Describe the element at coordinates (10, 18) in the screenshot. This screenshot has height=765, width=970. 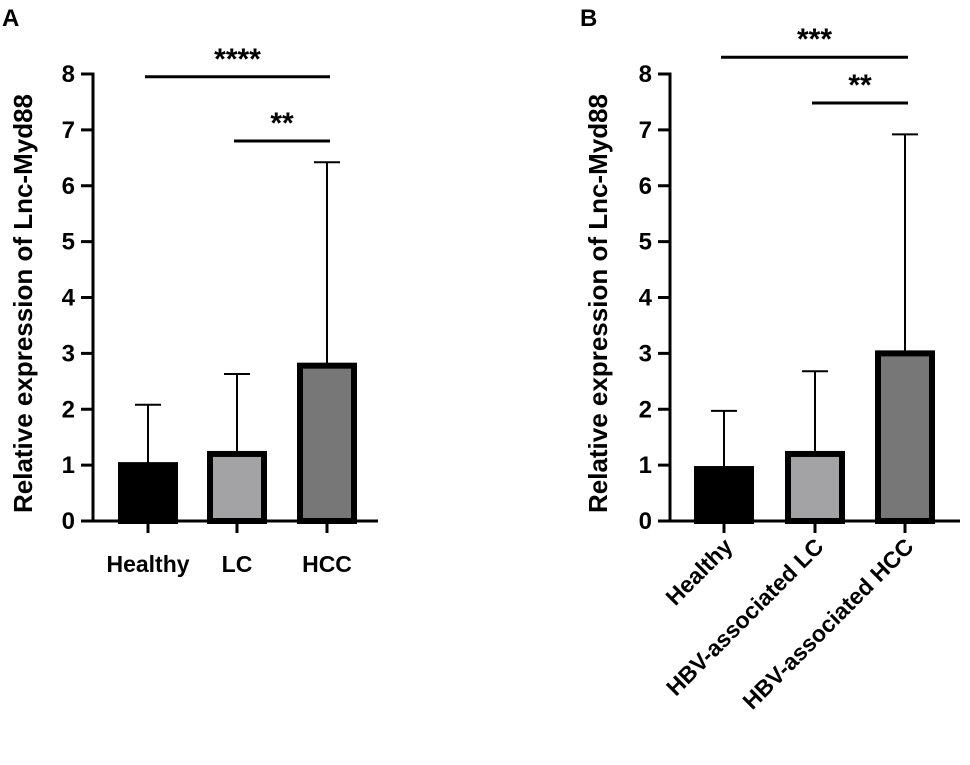
I see `panel-label: A` at that location.